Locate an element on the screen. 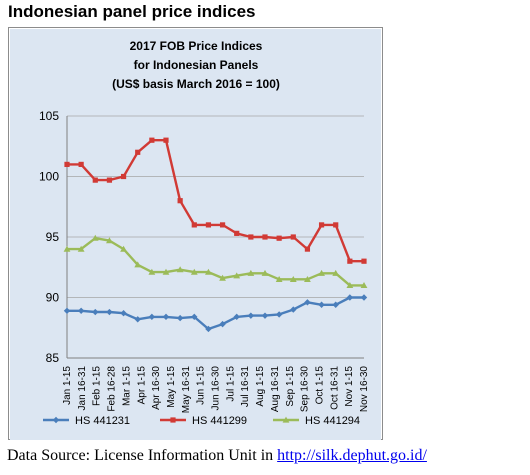 The height and width of the screenshot is (475, 530). legend-label: HS 441294 is located at coordinates (332, 421).